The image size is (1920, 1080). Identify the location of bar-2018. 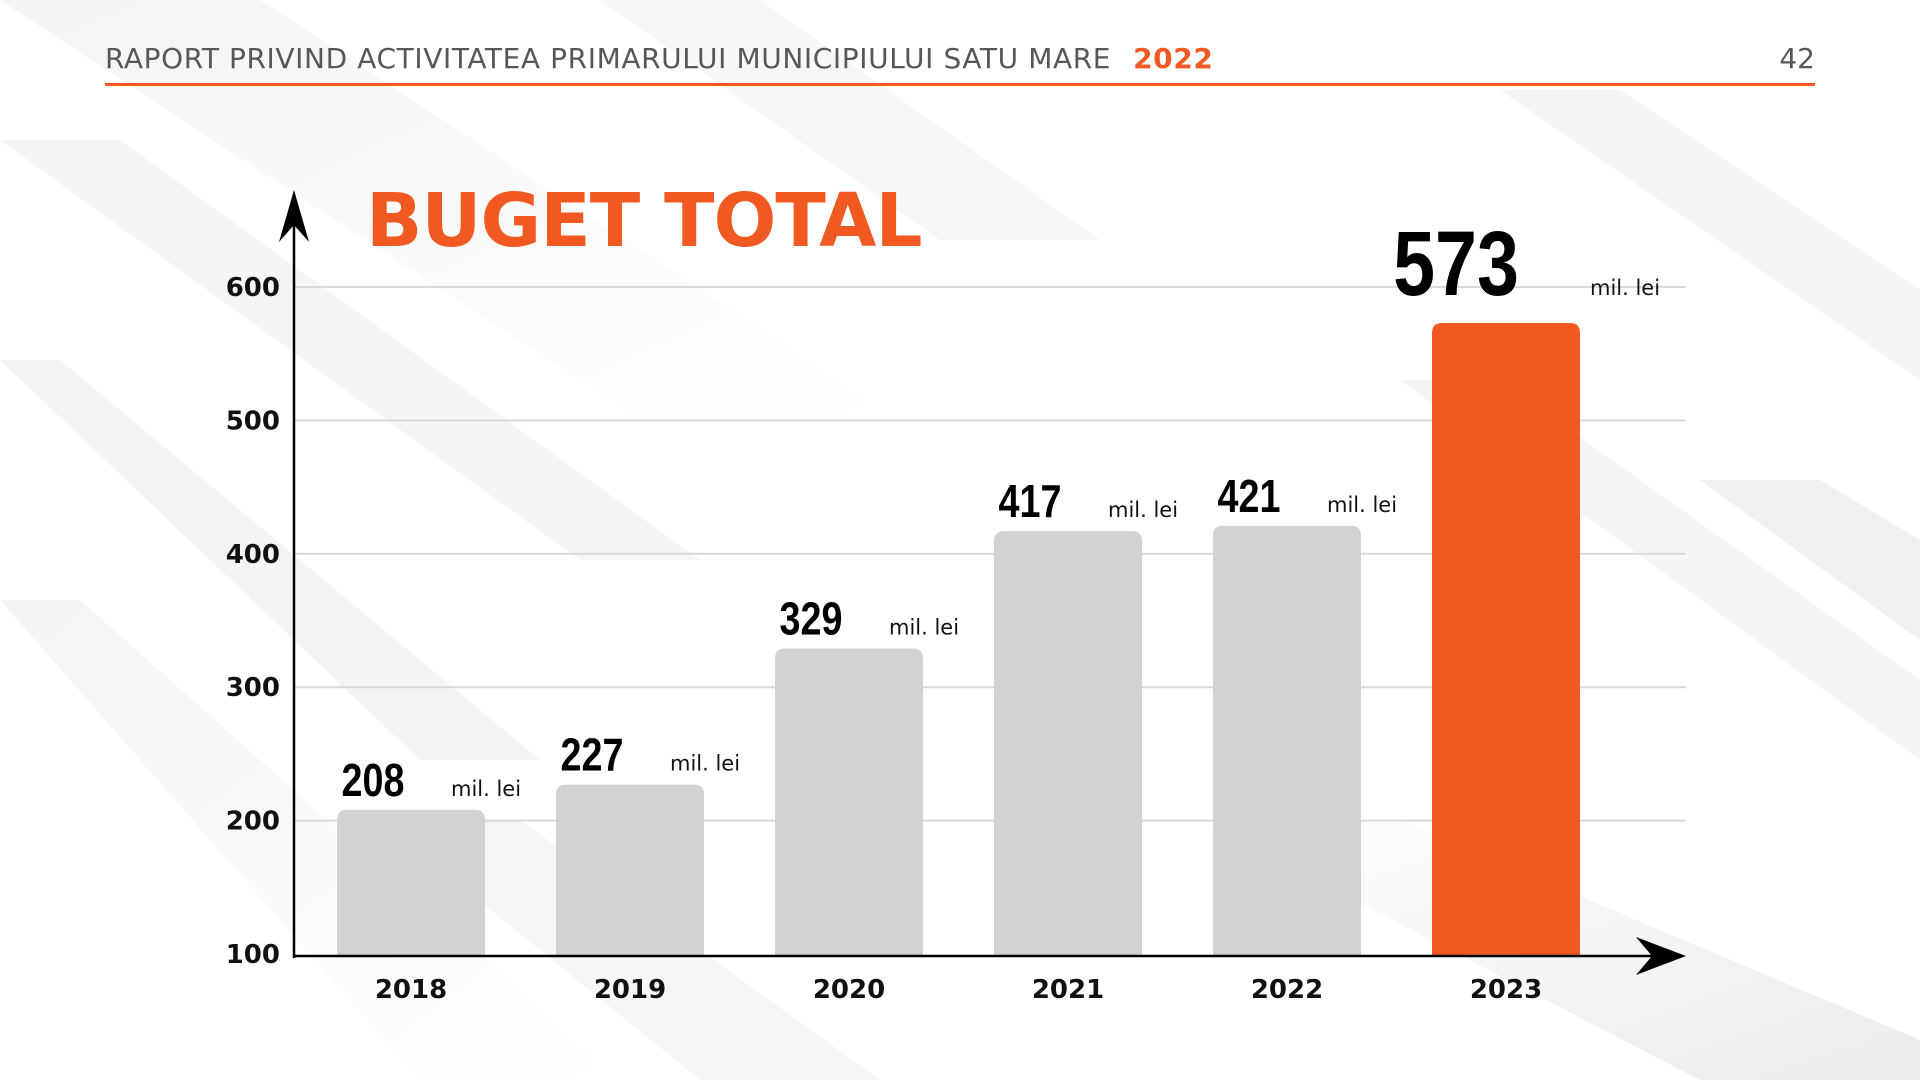
(411, 882).